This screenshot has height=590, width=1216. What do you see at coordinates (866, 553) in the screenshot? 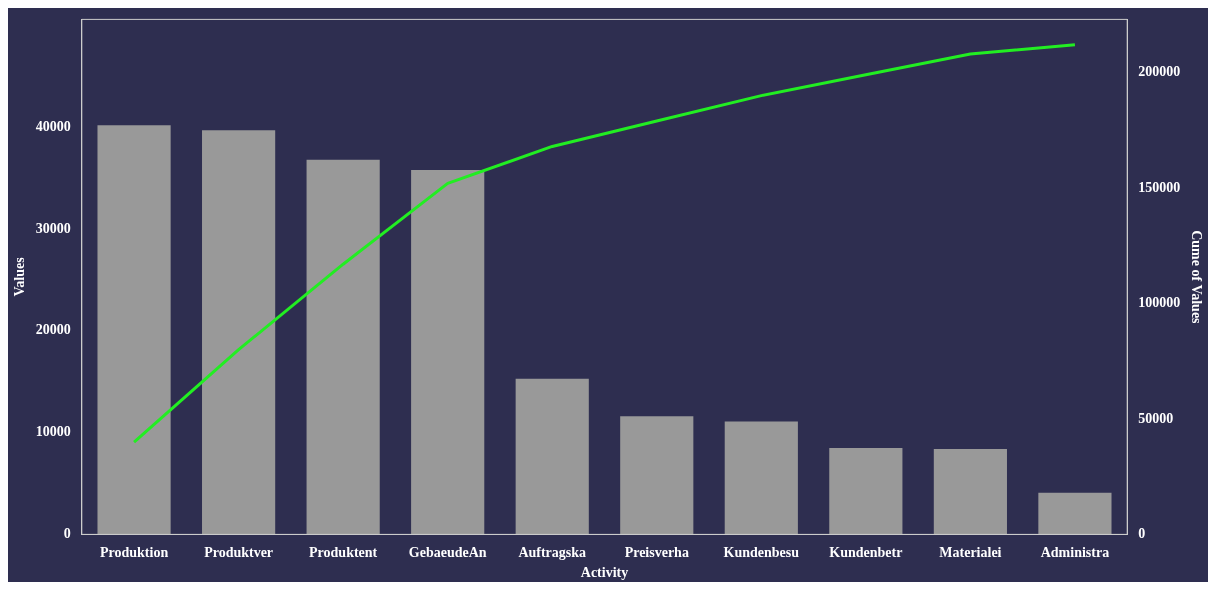
I see `x-tick-label: Kundenbetr` at bounding box center [866, 553].